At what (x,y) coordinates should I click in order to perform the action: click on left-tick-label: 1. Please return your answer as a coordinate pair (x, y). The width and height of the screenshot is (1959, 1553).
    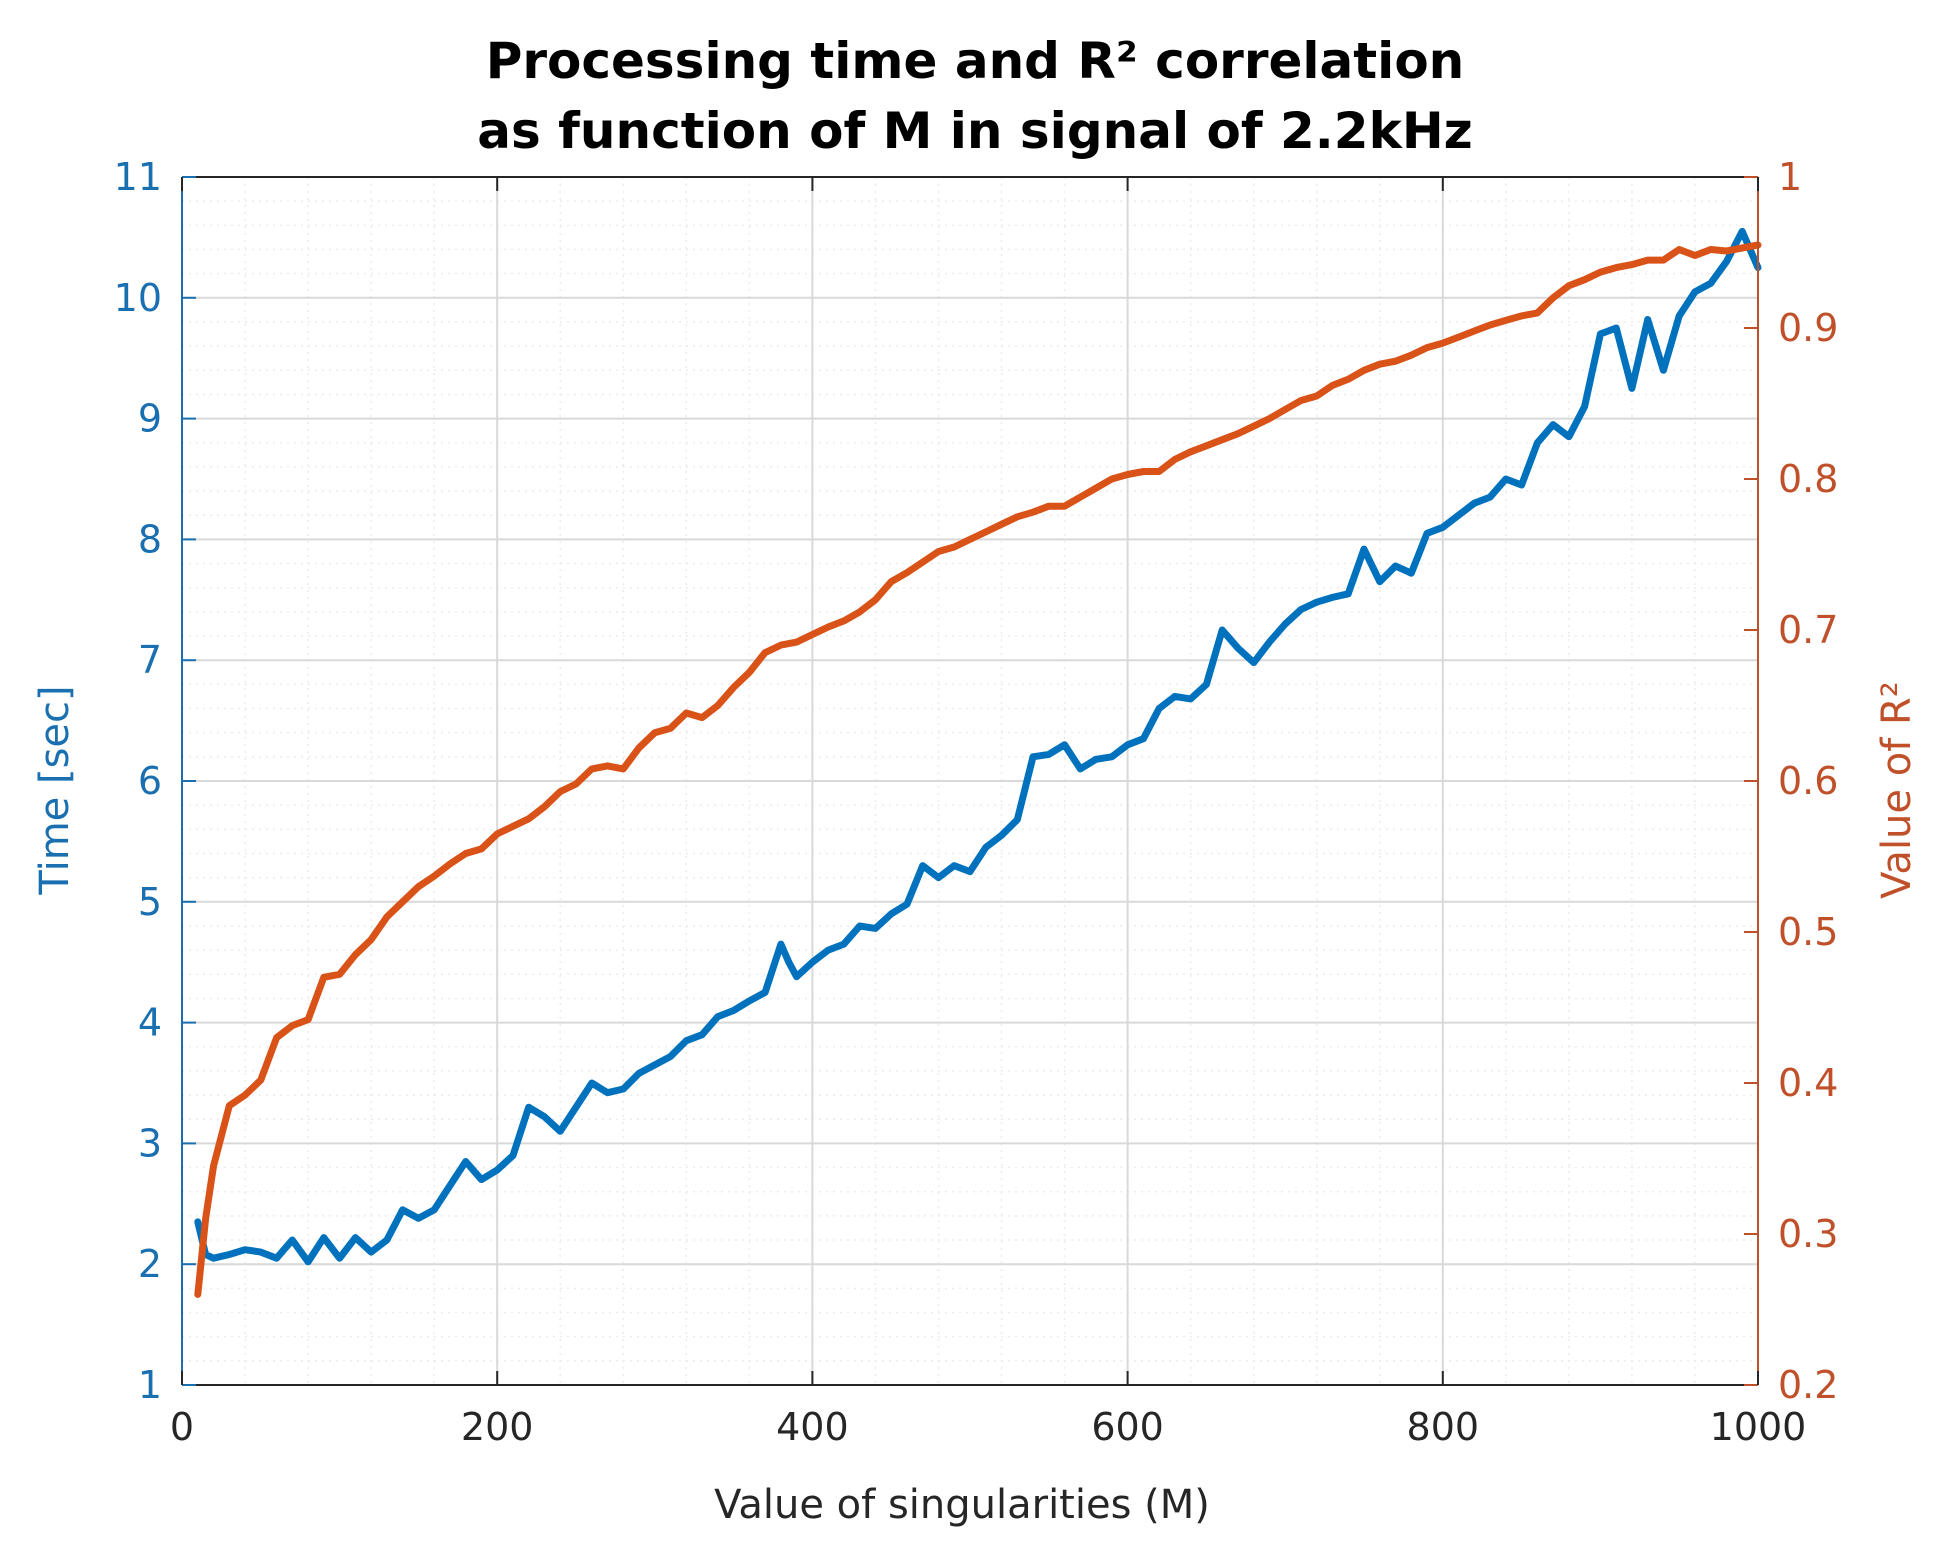
    Looking at the image, I should click on (150, 1385).